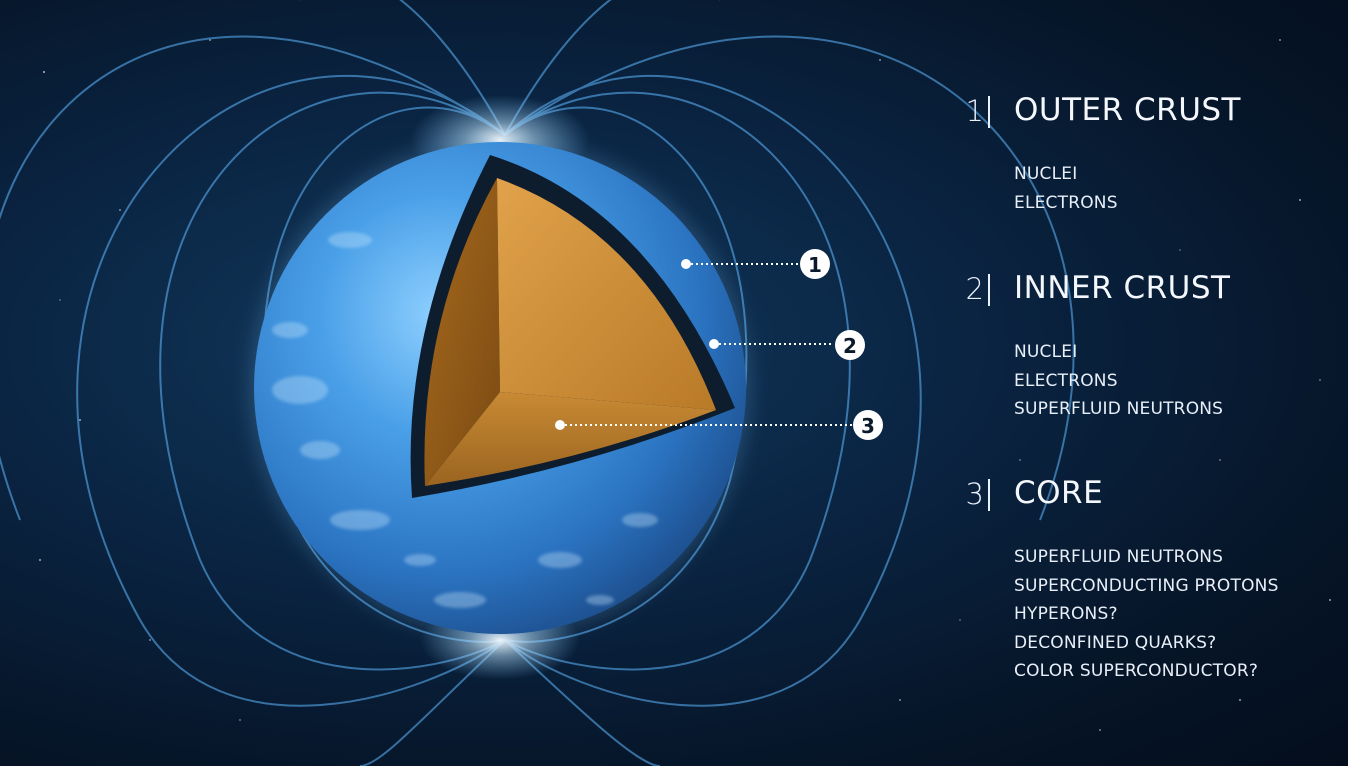 This screenshot has width=1348, height=766. Describe the element at coordinates (1115, 642) in the screenshot. I see `list-item: DECONFINED QUARKS?` at that location.